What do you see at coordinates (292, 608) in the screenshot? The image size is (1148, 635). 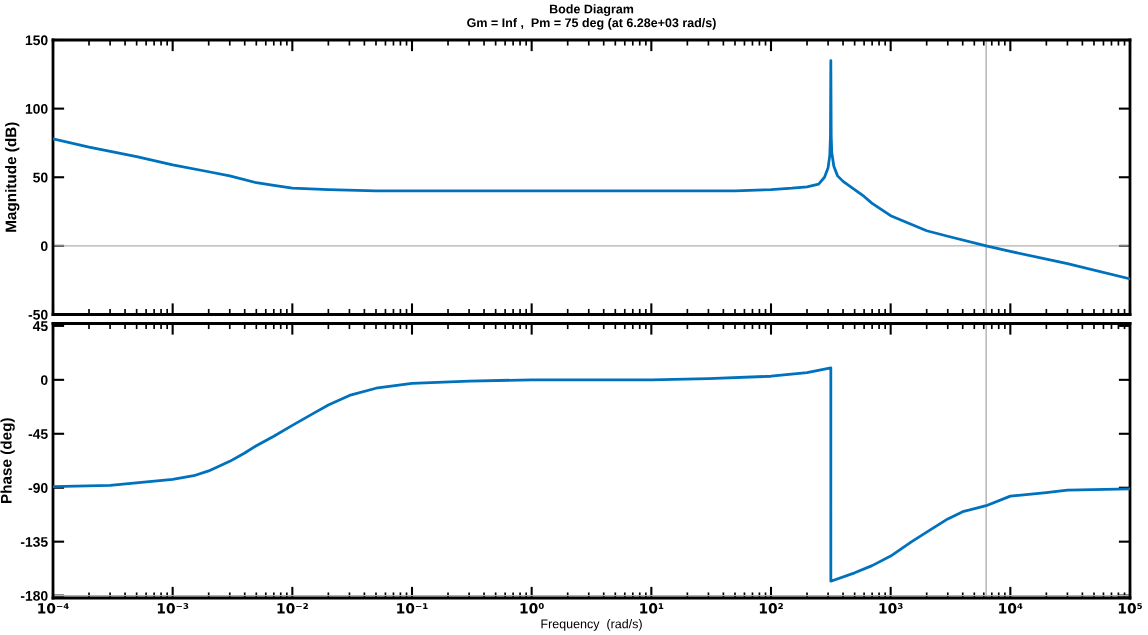 I see `x-tick-label: 10⁻²` at bounding box center [292, 608].